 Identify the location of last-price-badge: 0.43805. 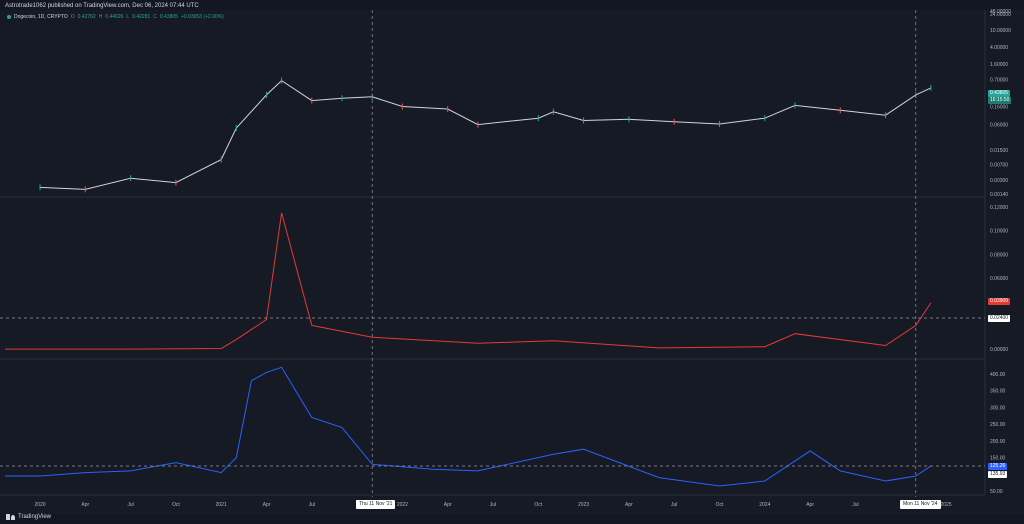
(999, 93).